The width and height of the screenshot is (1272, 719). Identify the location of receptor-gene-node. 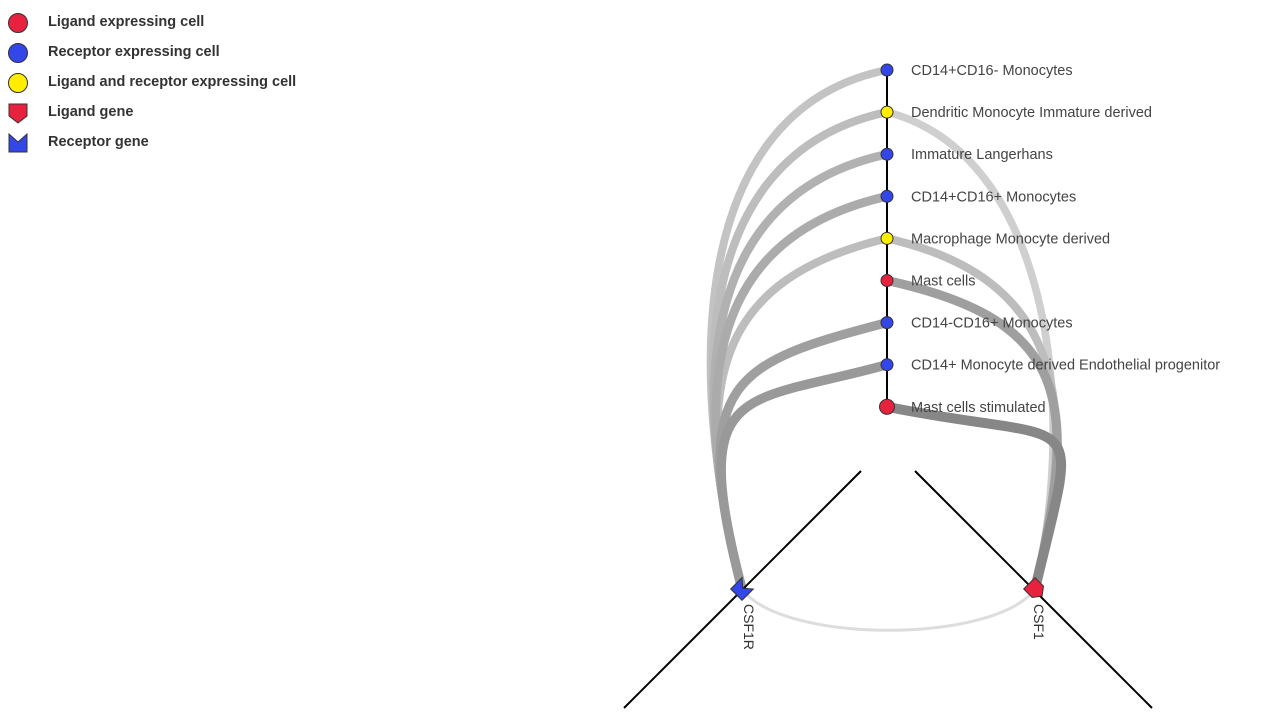
(742, 589).